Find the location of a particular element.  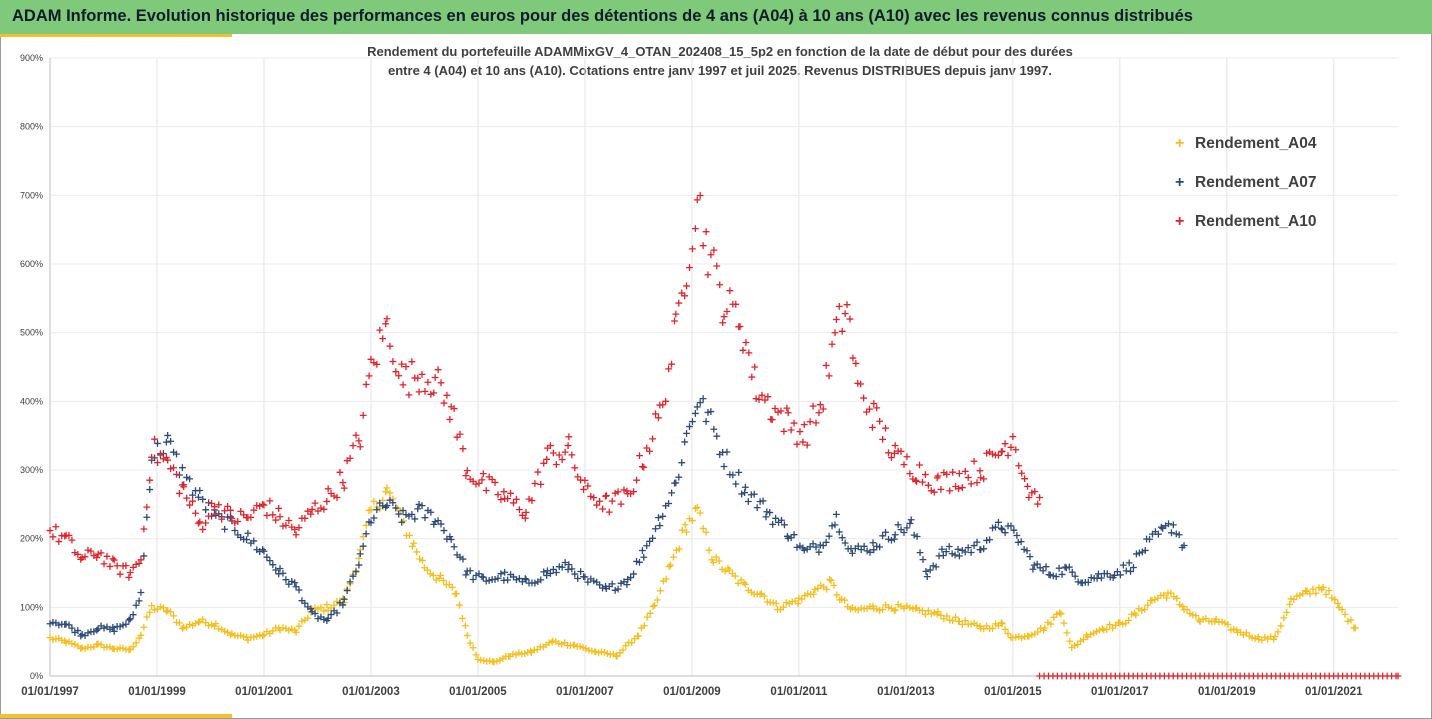

x-tick-label: 01/01/2003 is located at coordinates (371, 692).